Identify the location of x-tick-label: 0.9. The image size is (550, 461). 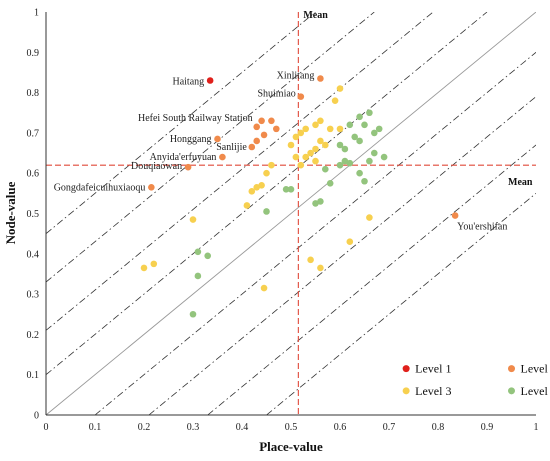
(487, 427).